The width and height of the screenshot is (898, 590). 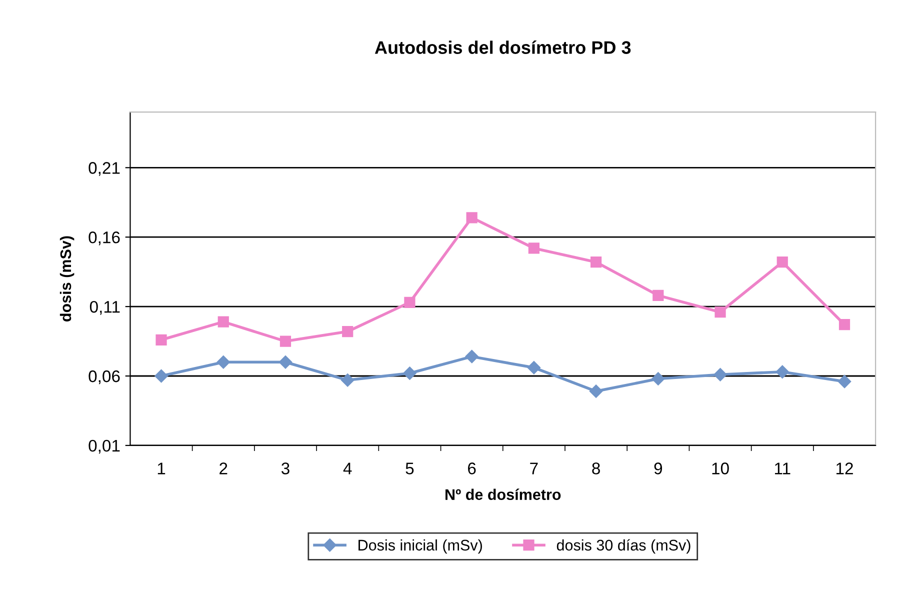 What do you see at coordinates (503, 494) in the screenshot?
I see `x-axis-title: Nº de dosímetro` at bounding box center [503, 494].